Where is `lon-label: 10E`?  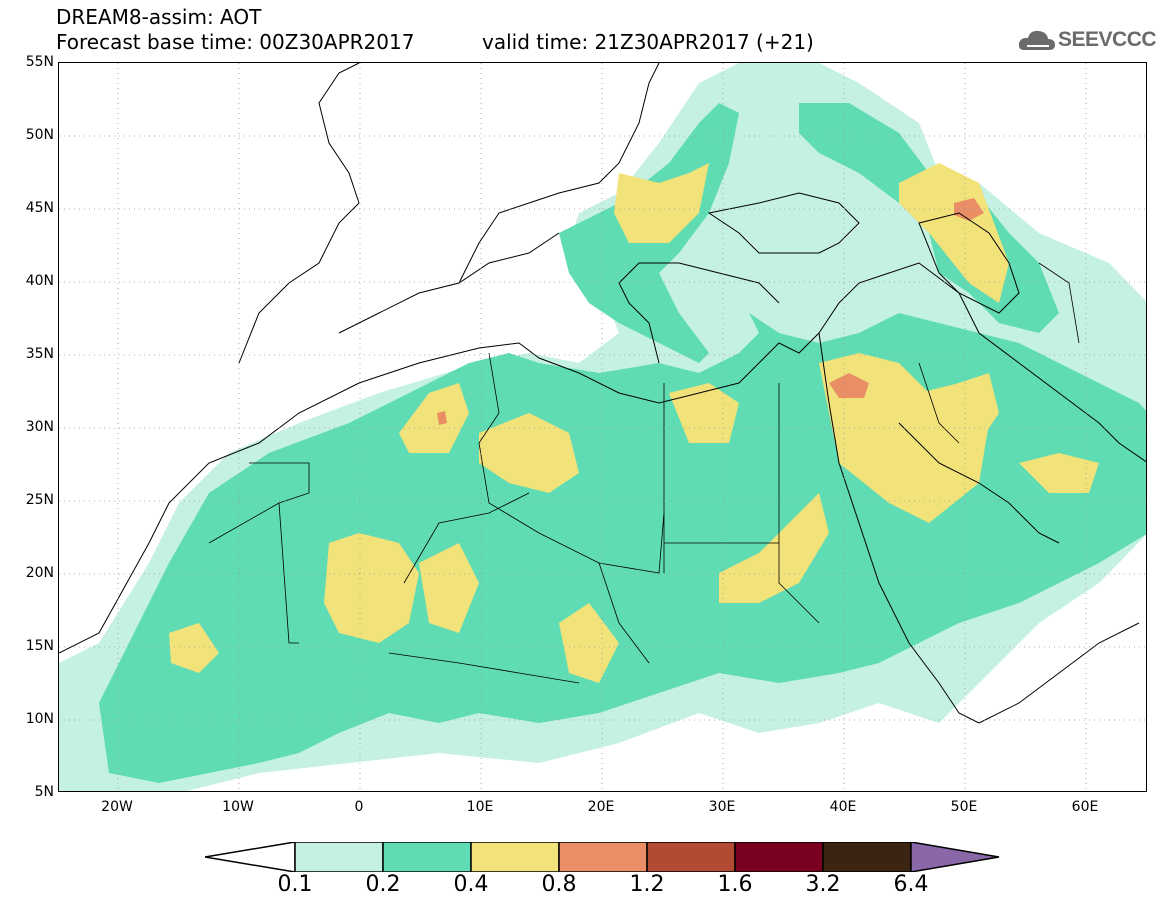 lon-label: 10E is located at coordinates (480, 807).